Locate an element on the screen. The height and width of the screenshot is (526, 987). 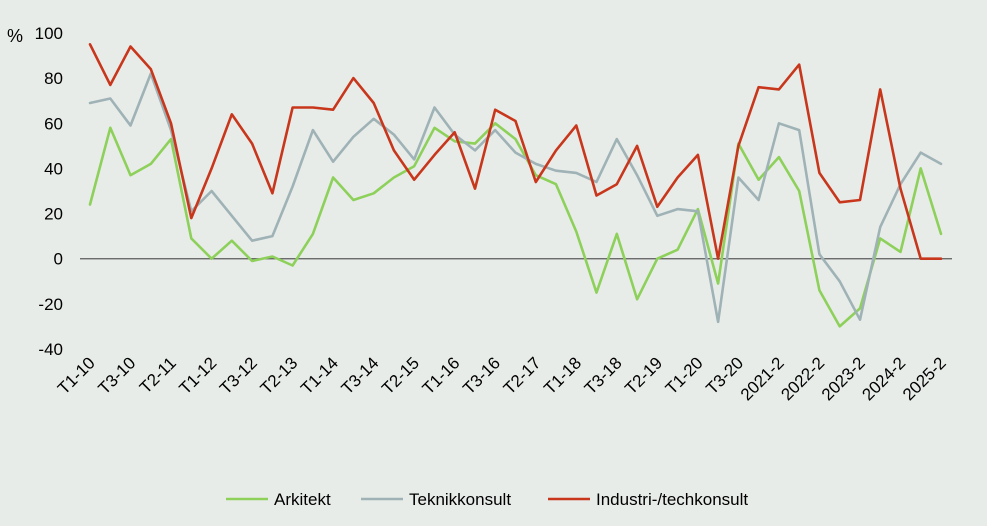
y-tick-label: -20 is located at coordinates (50, 304).